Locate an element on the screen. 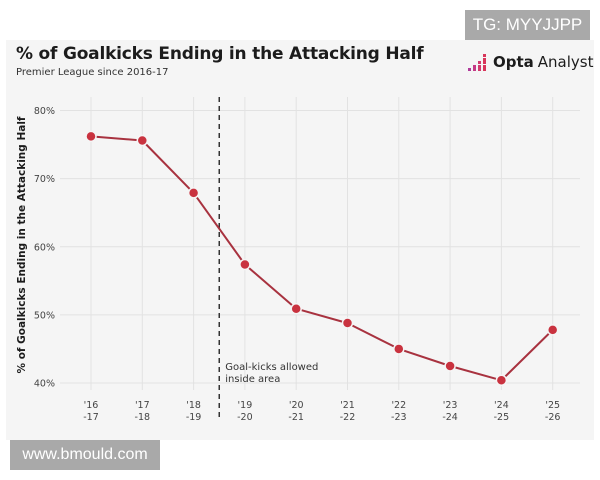 The image size is (600, 480). x-tick-label: -18 is located at coordinates (143, 417).